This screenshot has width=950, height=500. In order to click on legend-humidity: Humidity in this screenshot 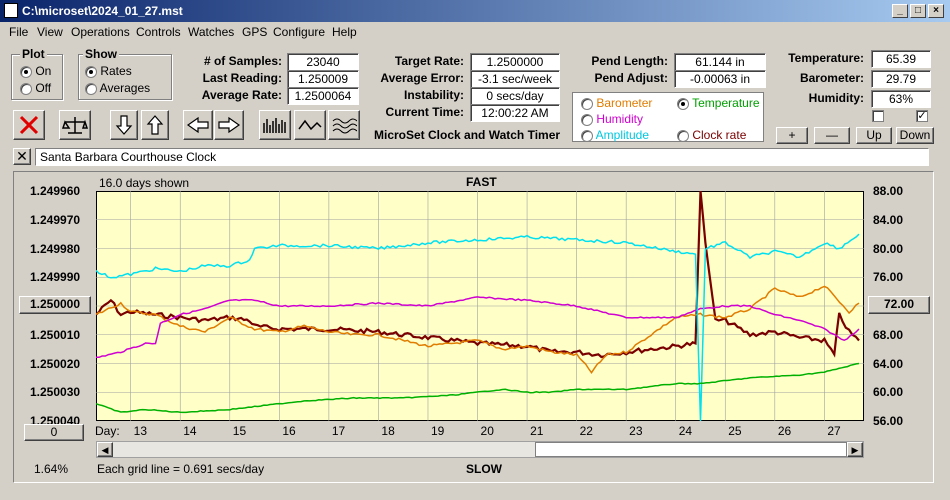, I will do `click(612, 119)`.